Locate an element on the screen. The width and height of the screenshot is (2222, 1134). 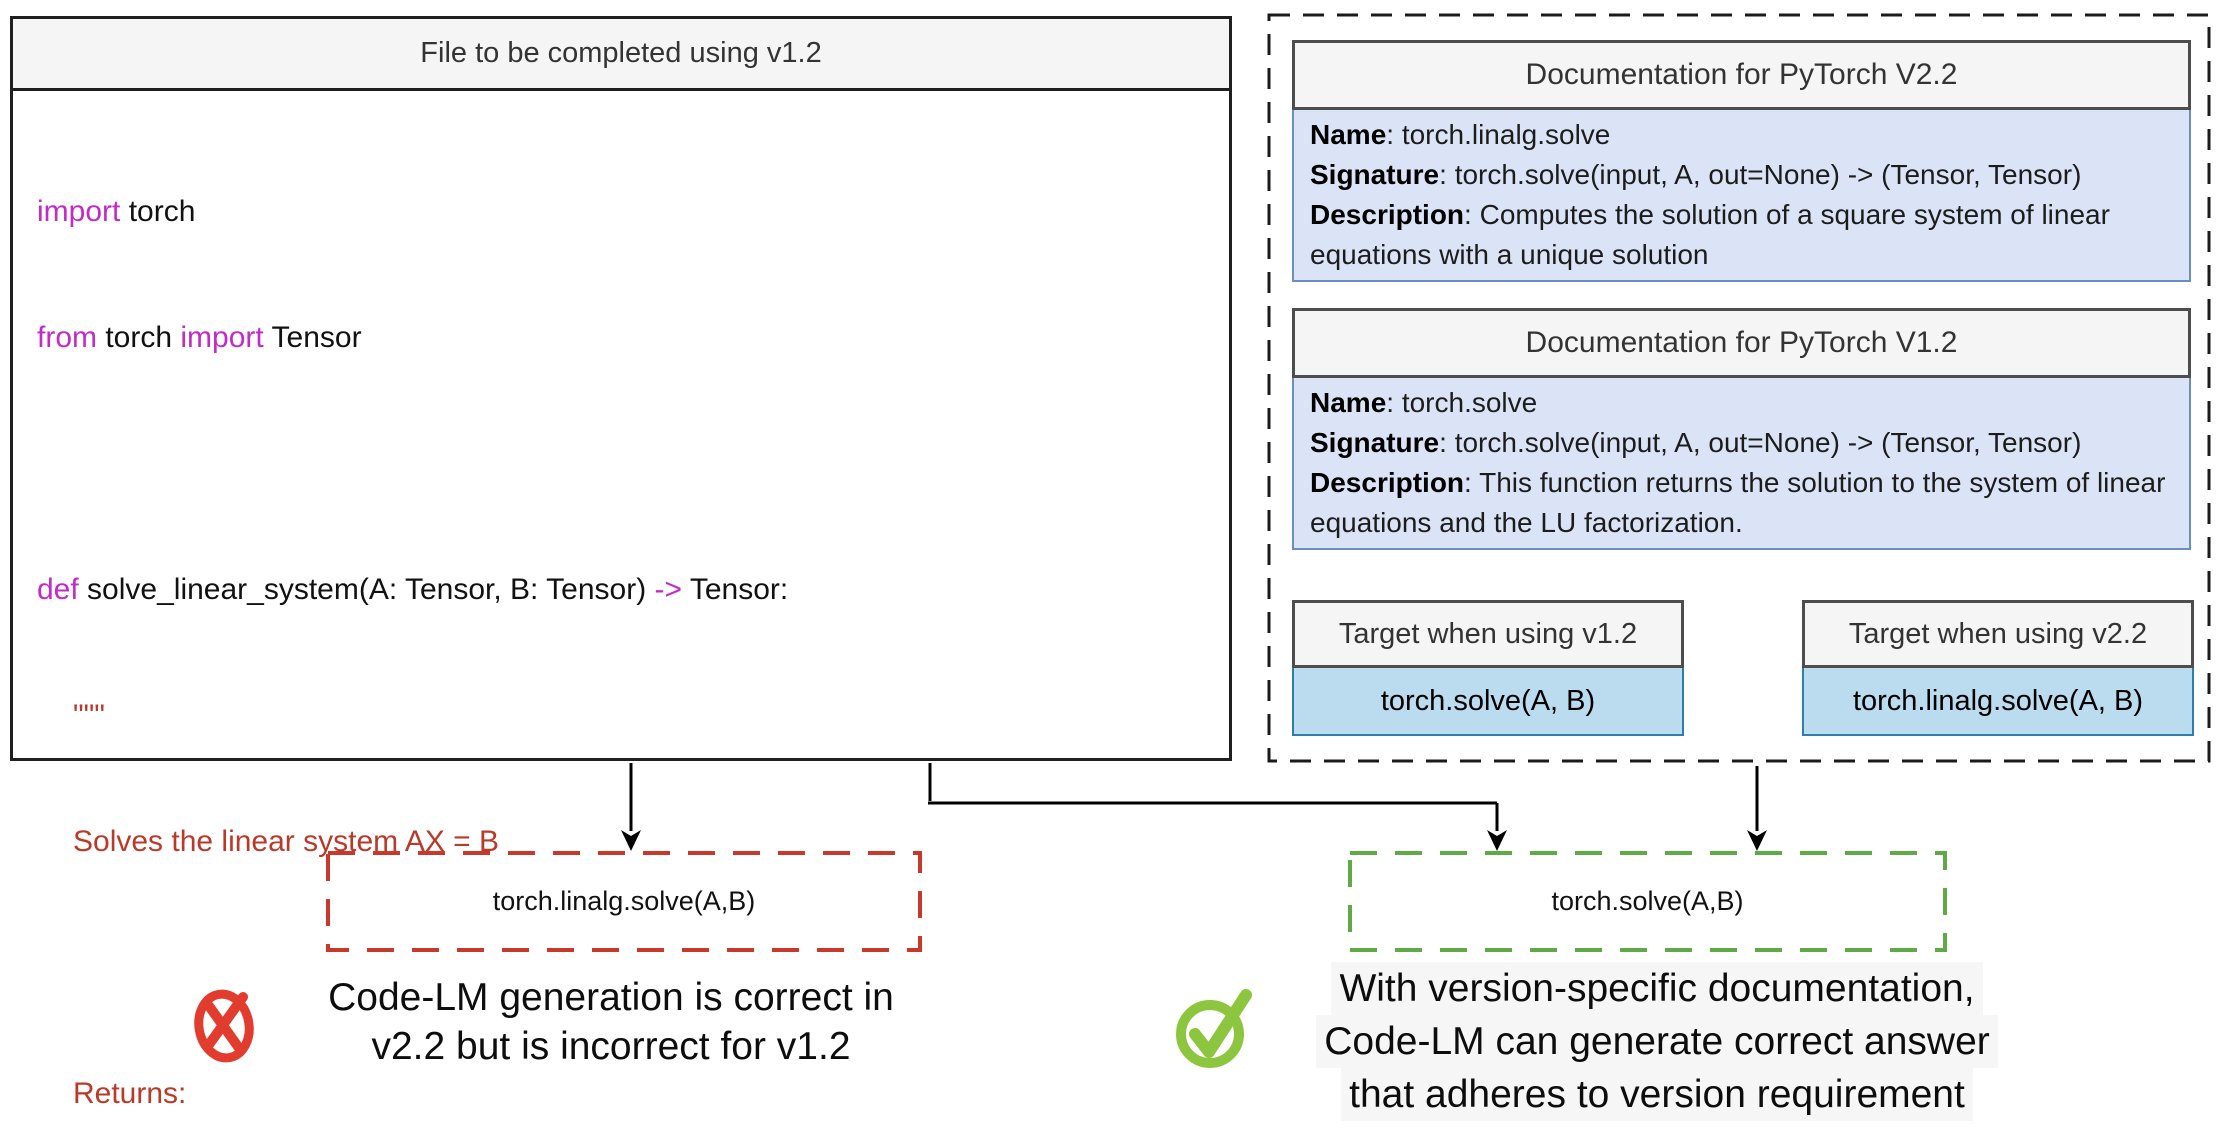
code-line: import torch is located at coordinates (628, 212).